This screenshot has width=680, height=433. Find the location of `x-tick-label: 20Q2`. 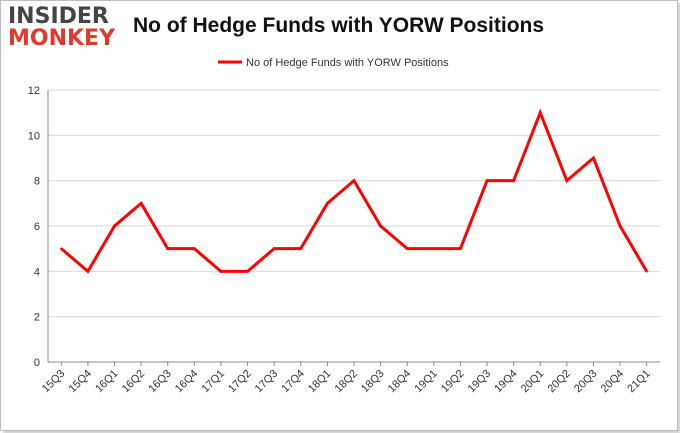

x-tick-label: 20Q2 is located at coordinates (559, 382).